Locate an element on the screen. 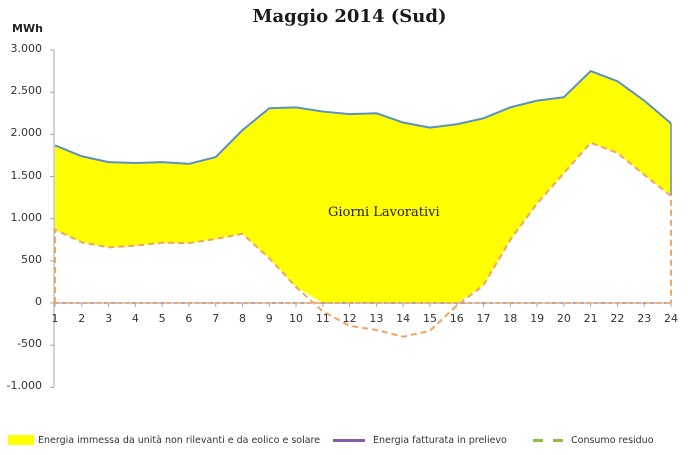 The width and height of the screenshot is (699, 455). x-tick-label: 24 is located at coordinates (671, 318).